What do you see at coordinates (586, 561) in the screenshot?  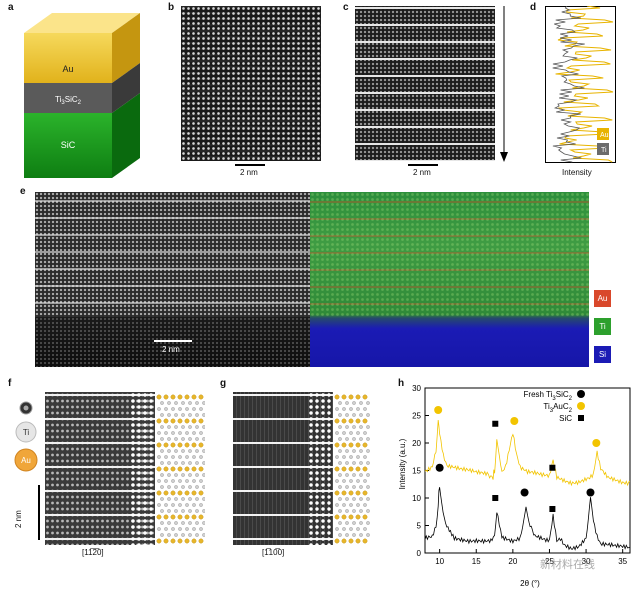 I see `xrd-x-tick-label: 30` at bounding box center [586, 561].